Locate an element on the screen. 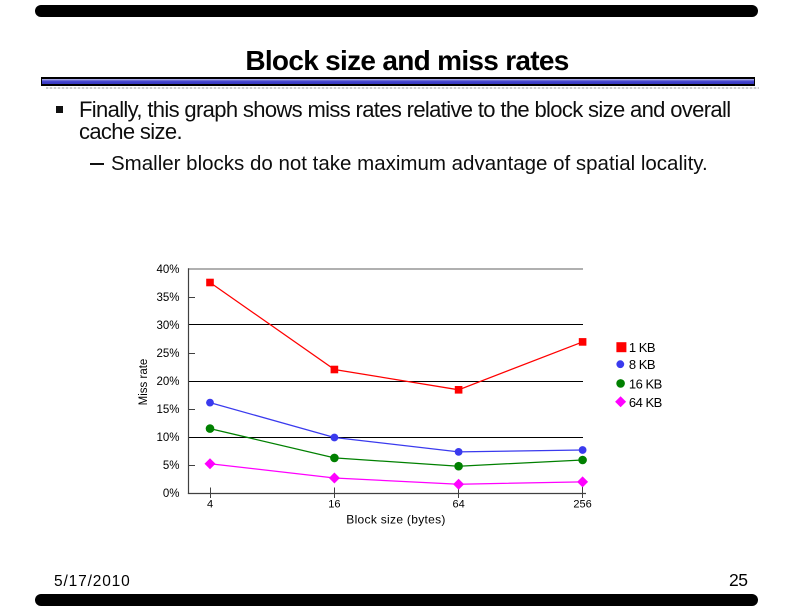  svg-text: 64 KB is located at coordinates (645, 402).